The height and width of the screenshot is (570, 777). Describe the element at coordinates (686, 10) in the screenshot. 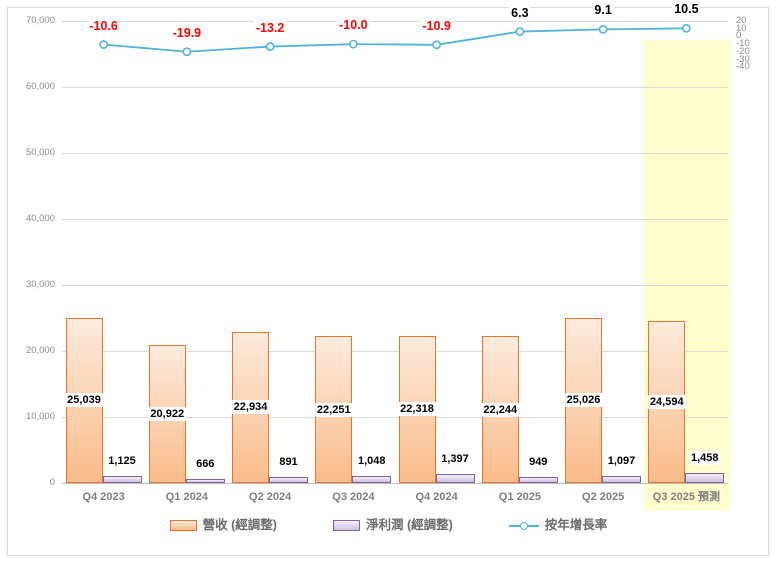

I see `growth-value-label: 10.5` at that location.